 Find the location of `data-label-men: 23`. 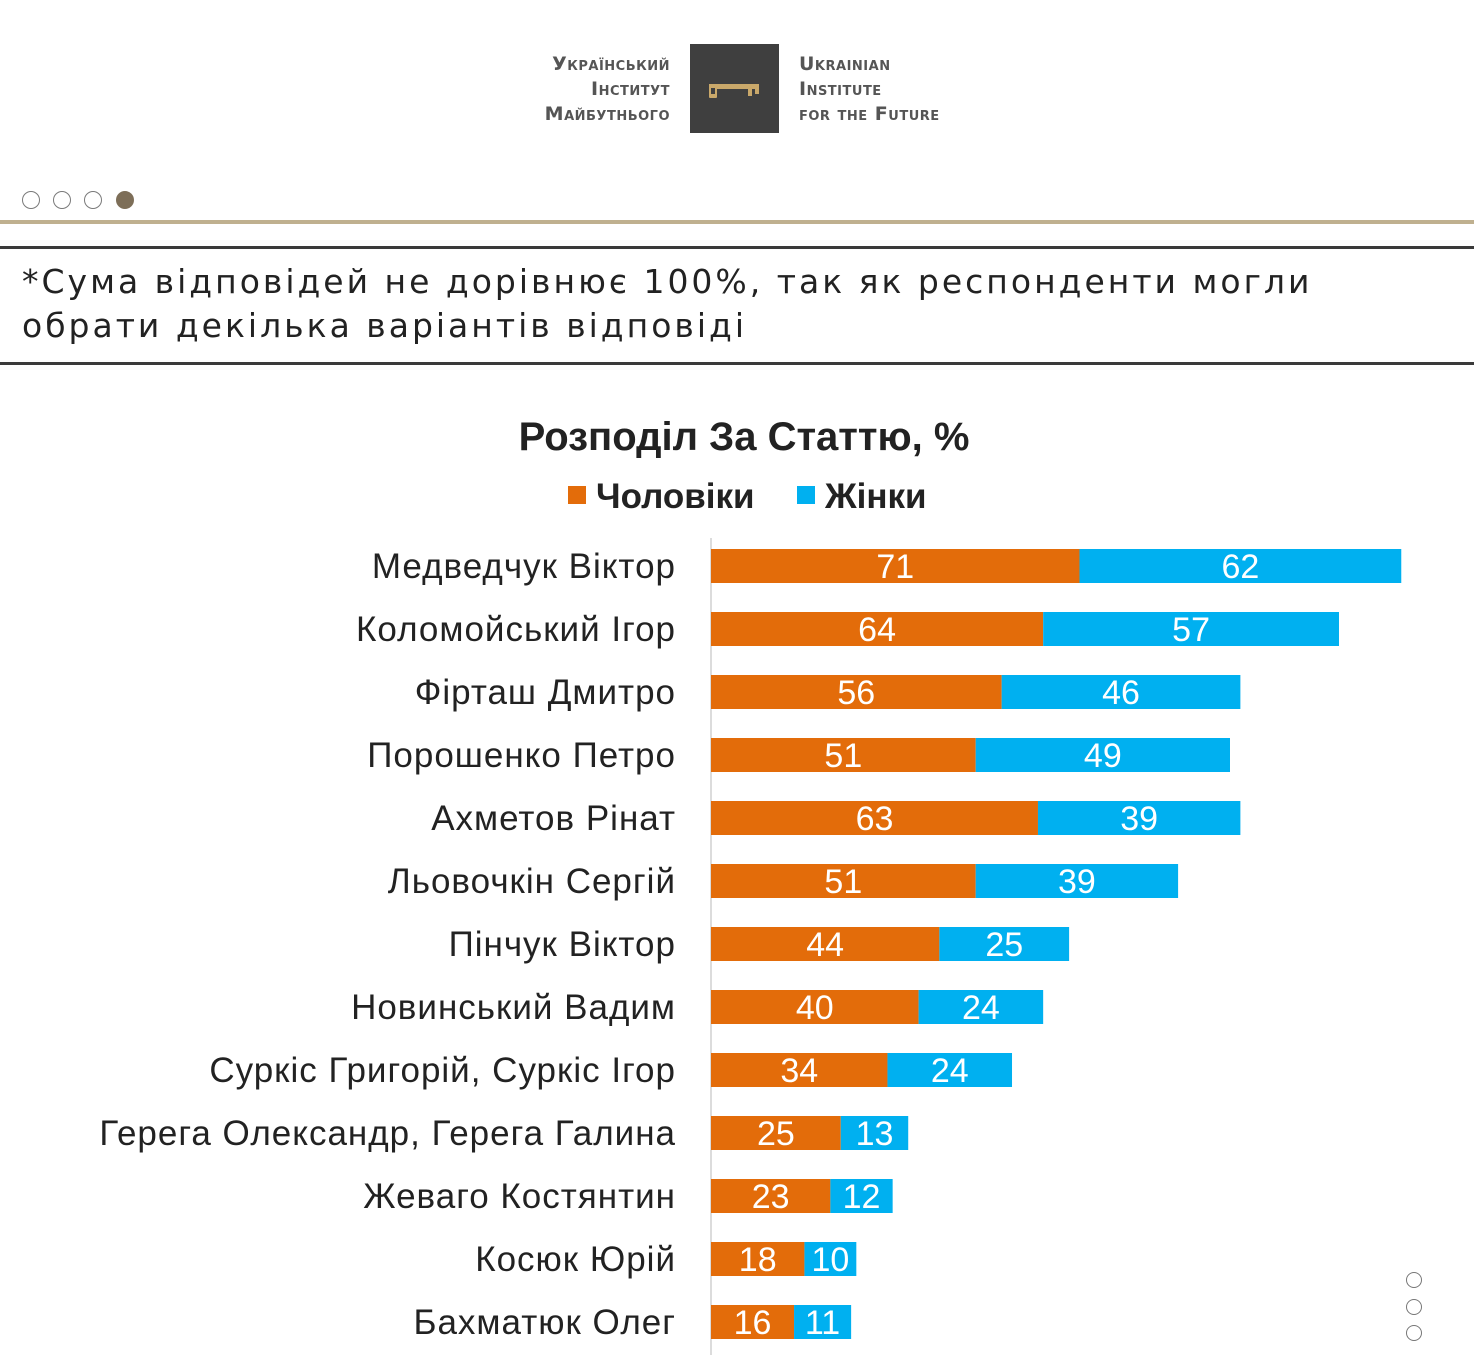

data-label-men: 23 is located at coordinates (771, 1197).